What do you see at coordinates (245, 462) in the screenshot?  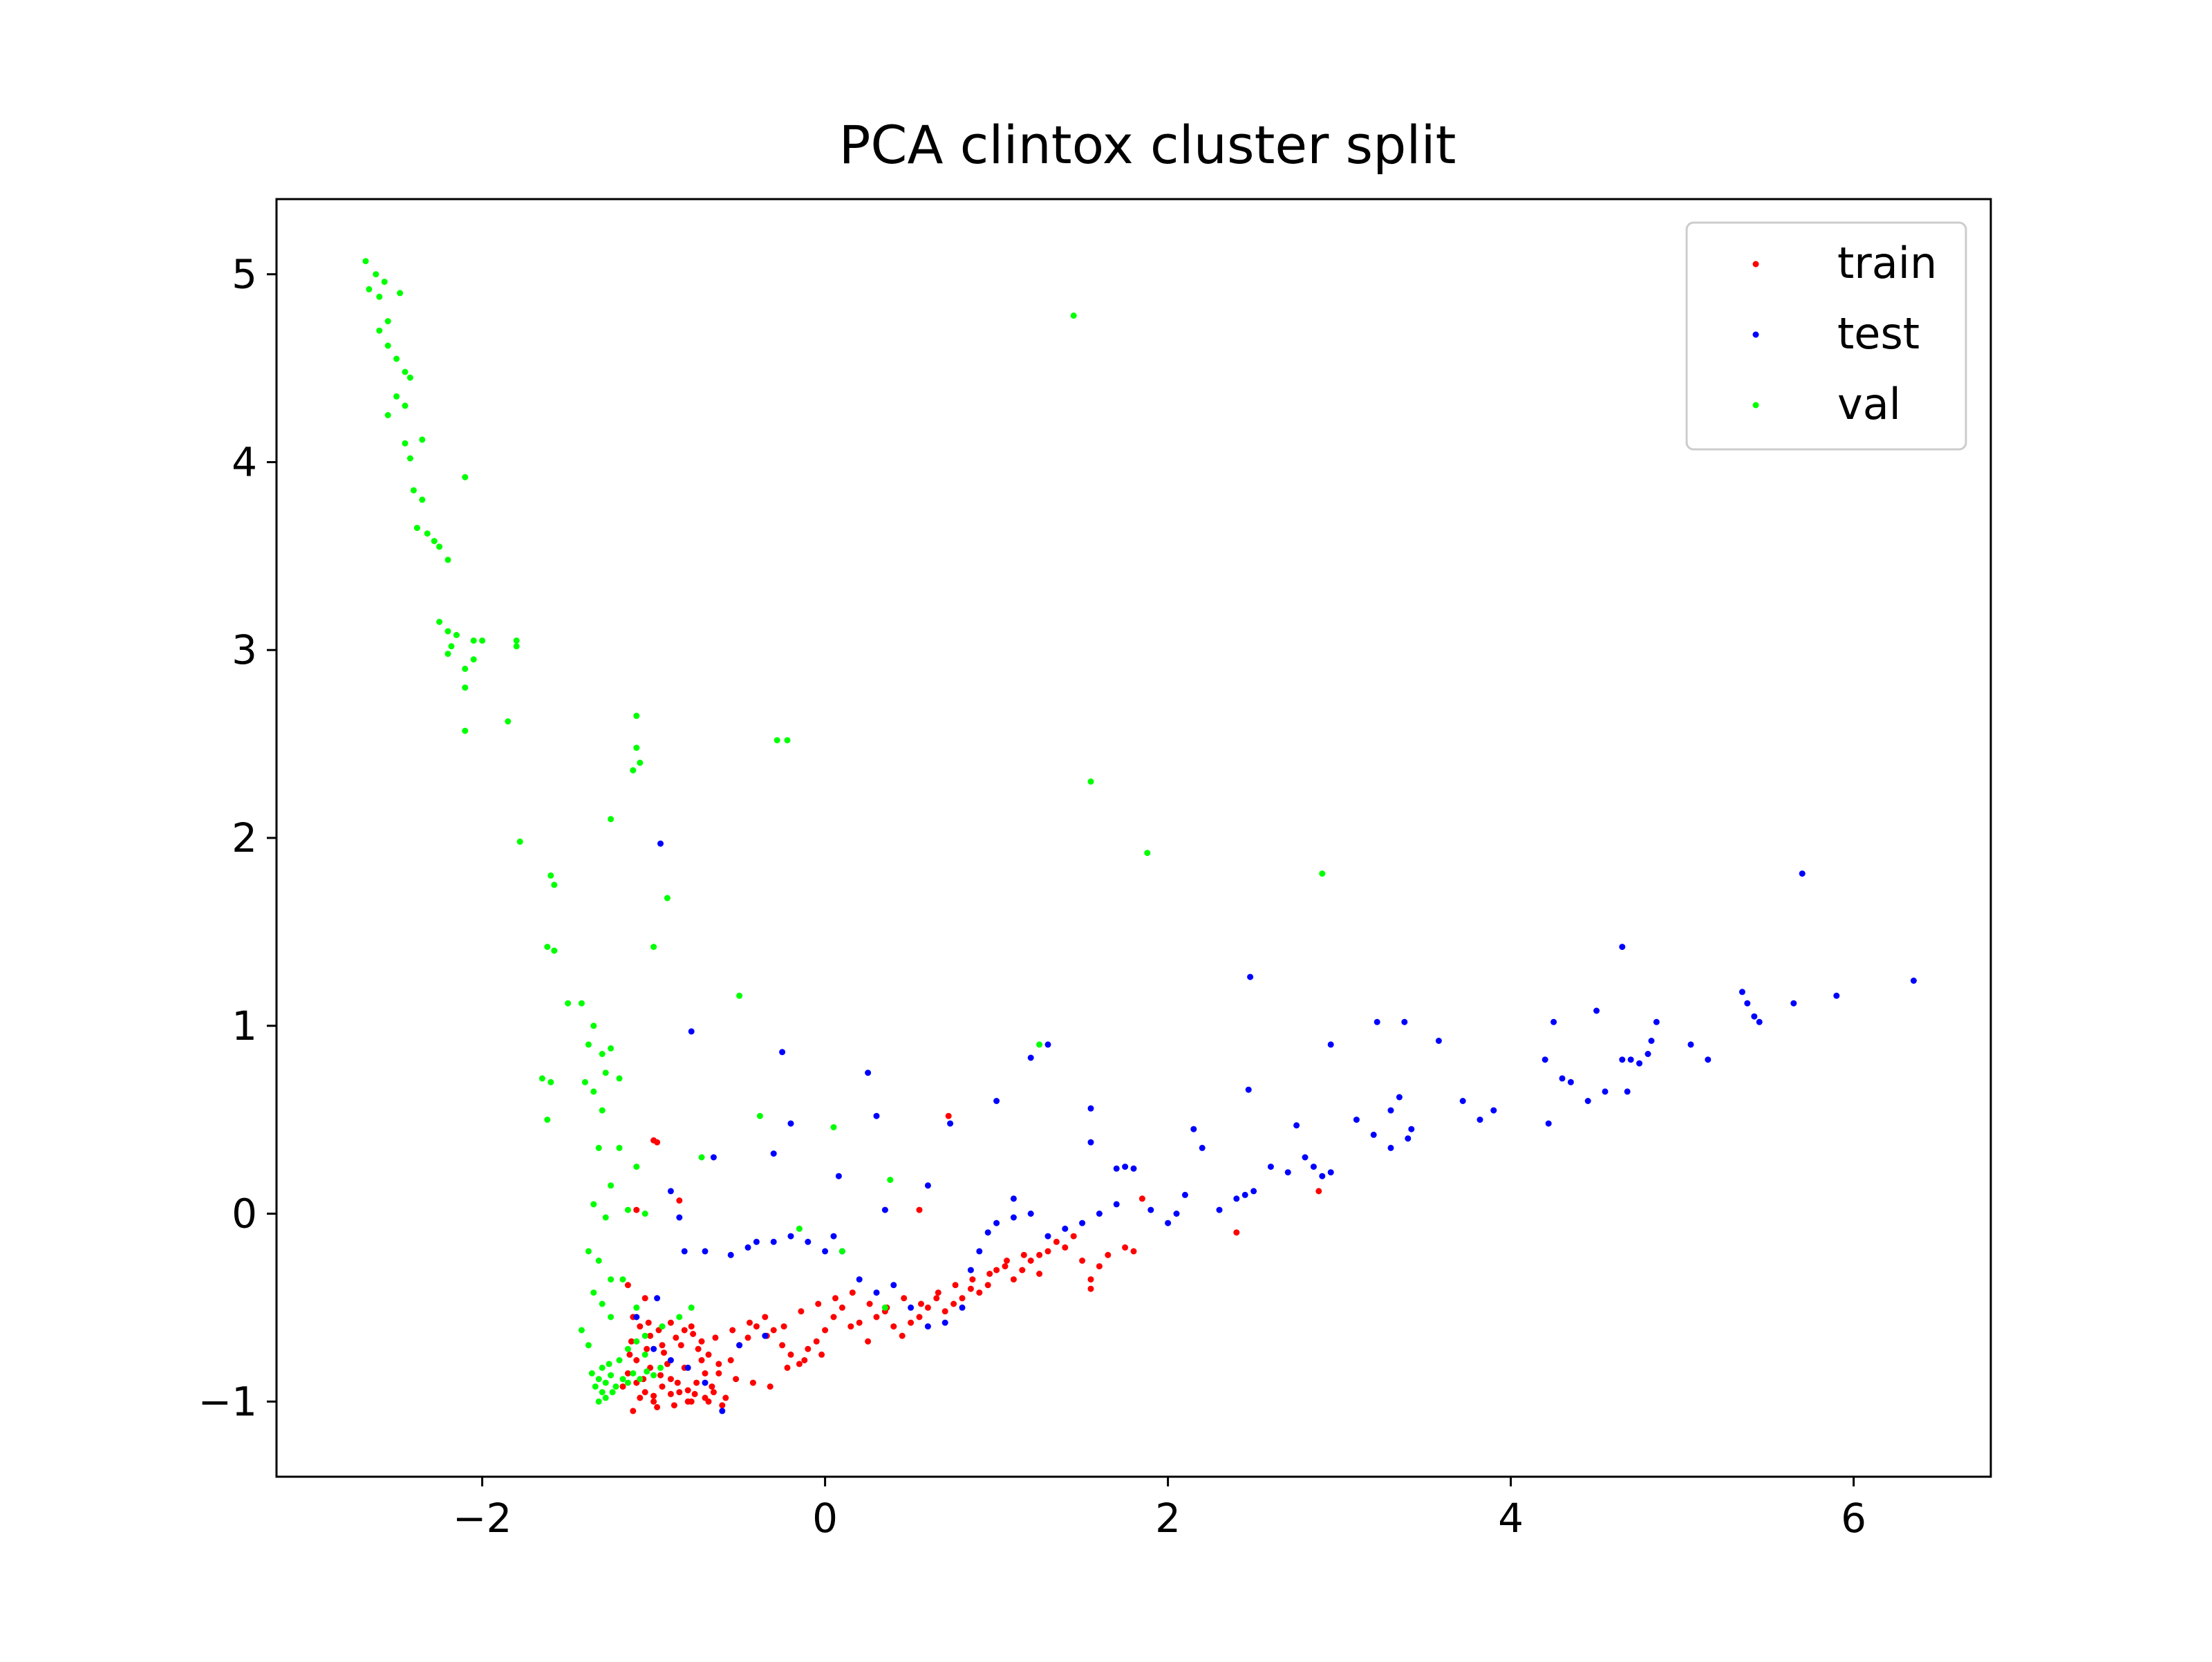 I see `y-tick-label: 4` at bounding box center [245, 462].